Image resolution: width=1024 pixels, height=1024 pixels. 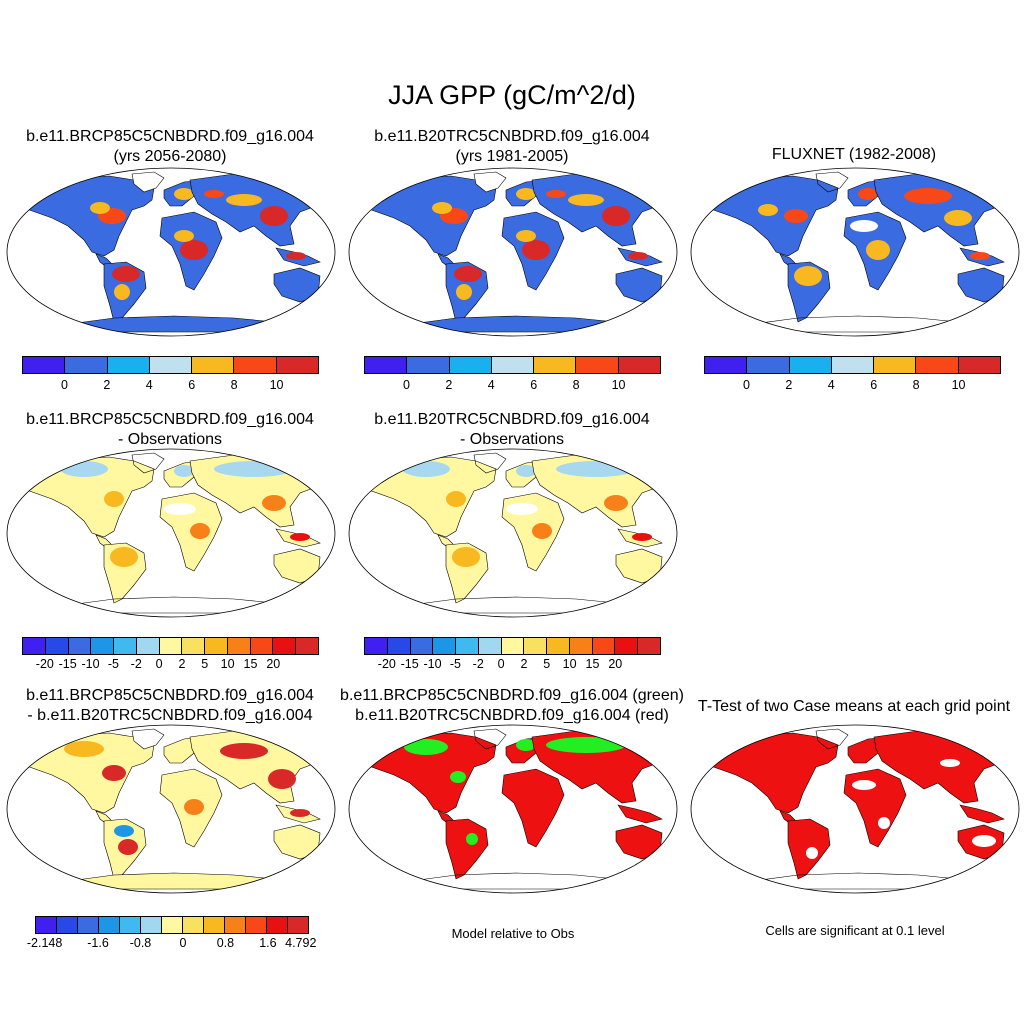 What do you see at coordinates (512, 695) in the screenshot?
I see `panel-7-title-line1: b.e11.BRCP85C5CNBDRD.f09_g16.004 (green)` at bounding box center [512, 695].